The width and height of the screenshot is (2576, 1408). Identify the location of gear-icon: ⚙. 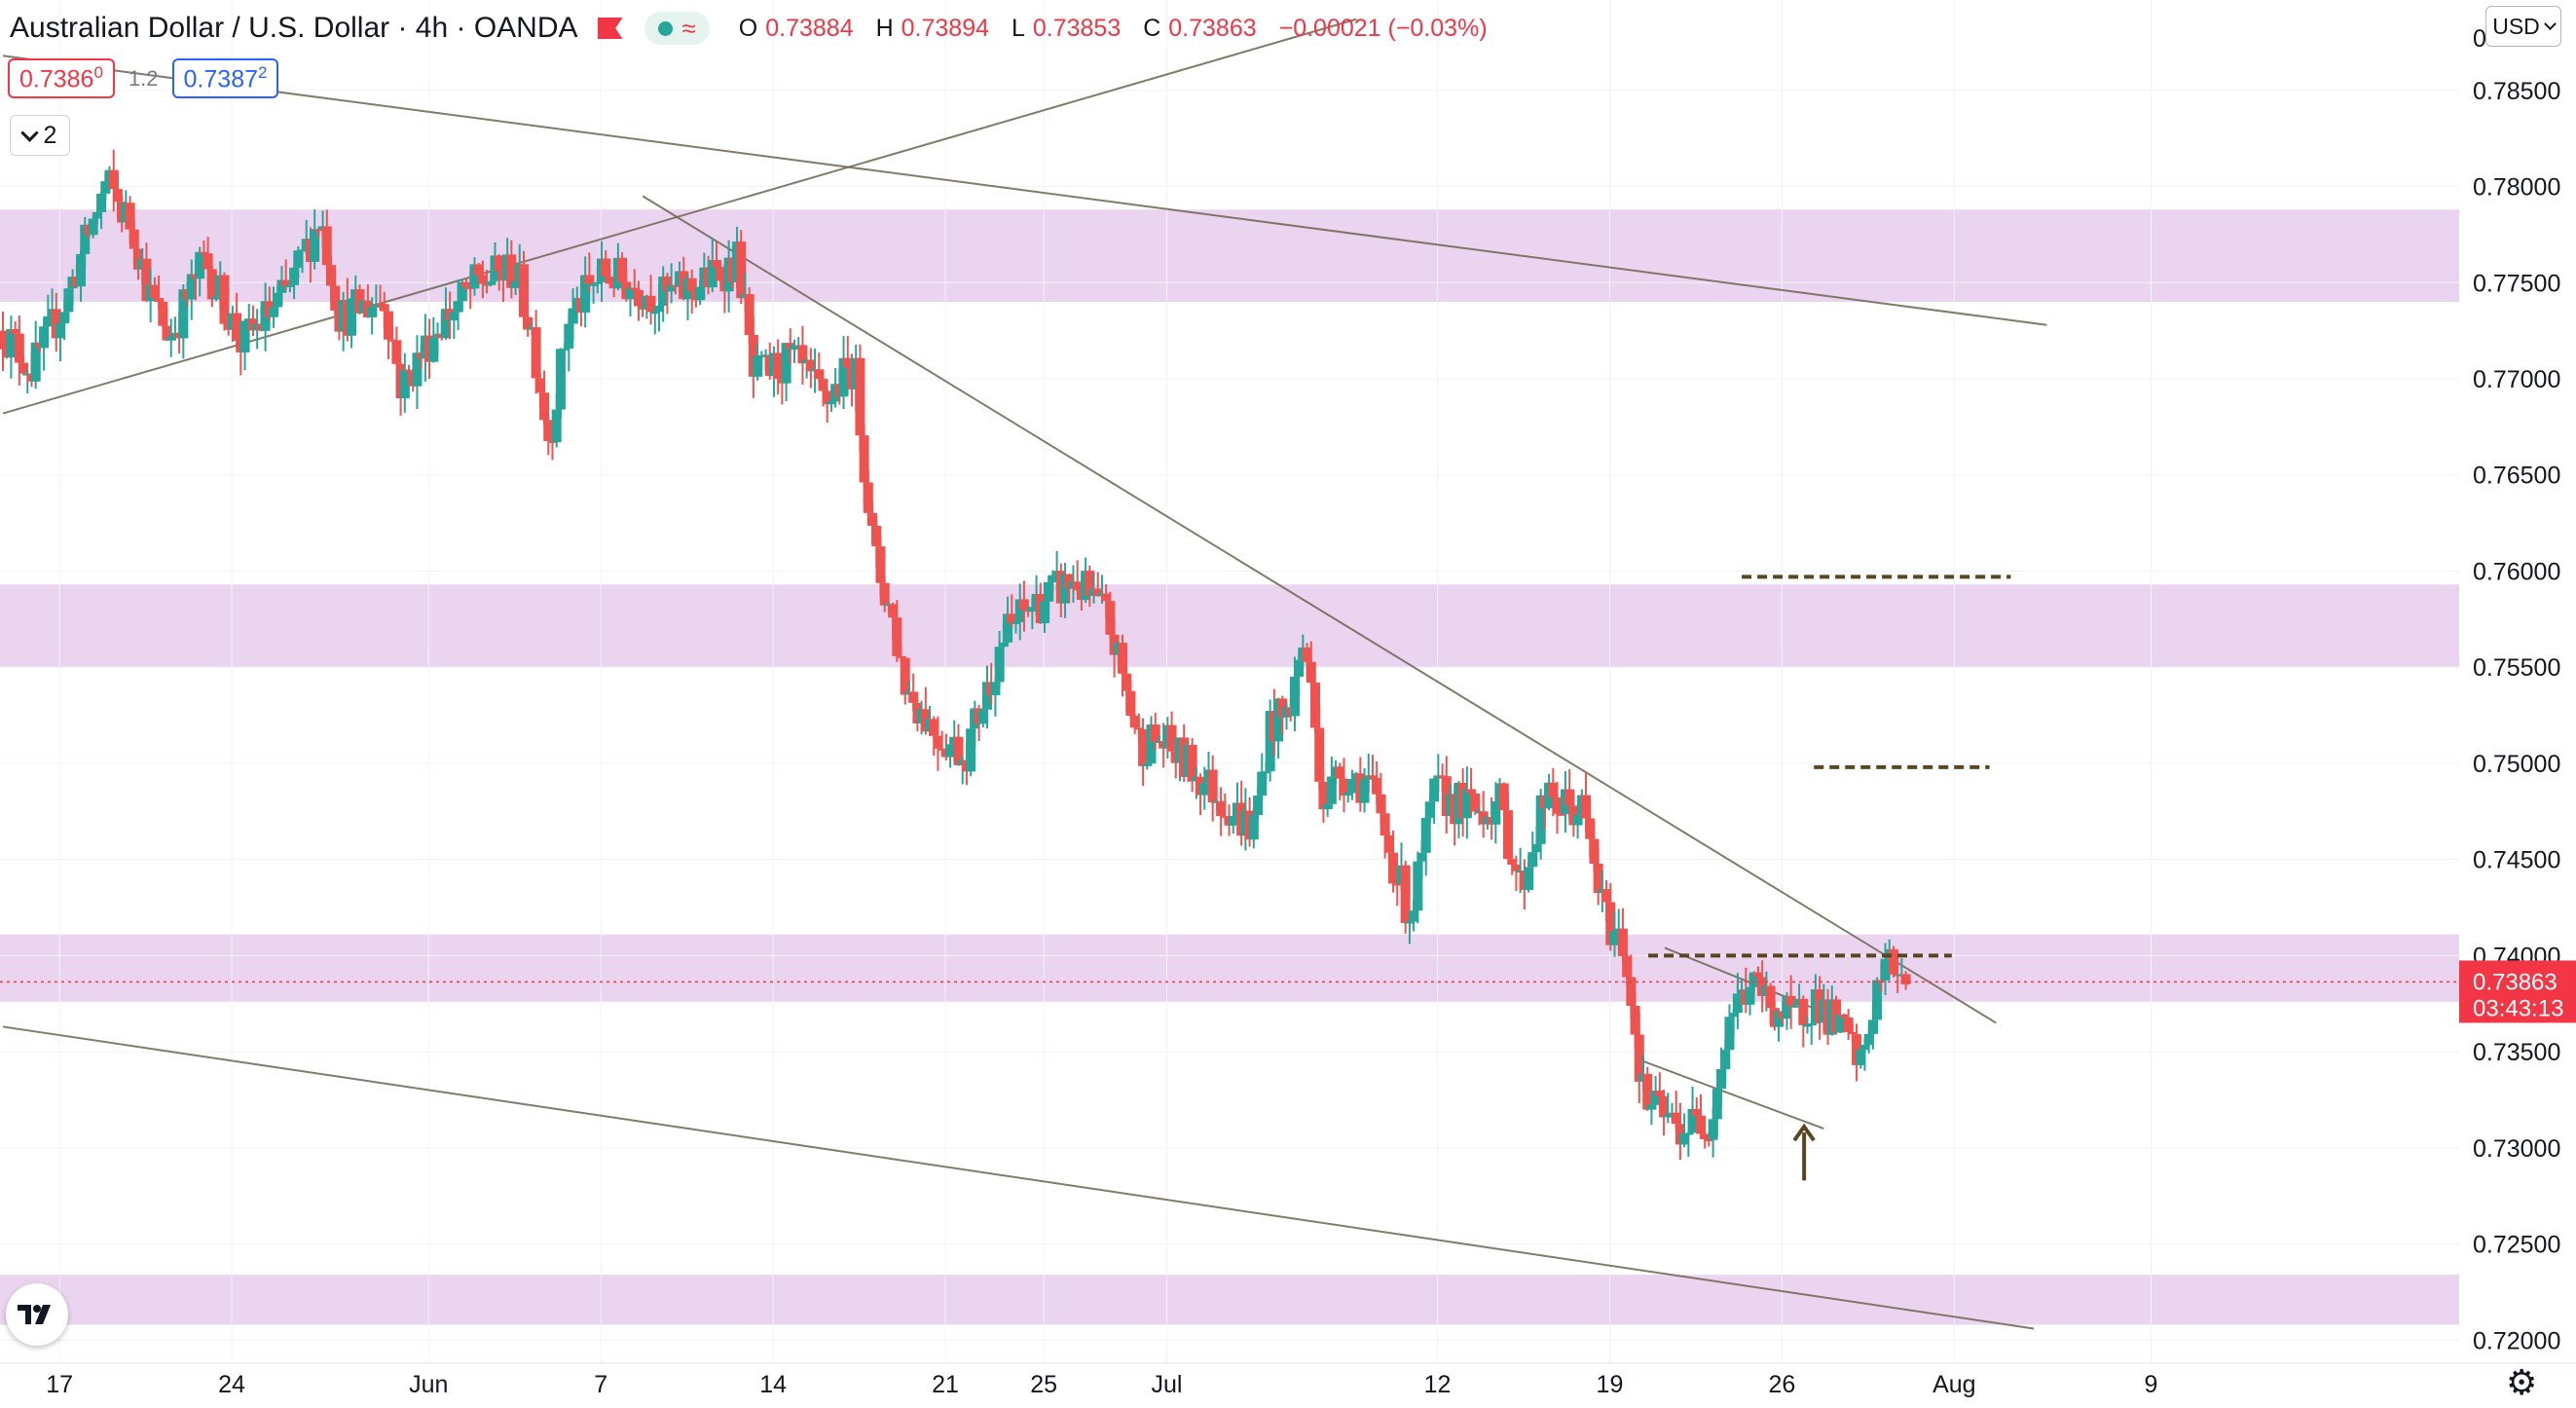
(2522, 1382).